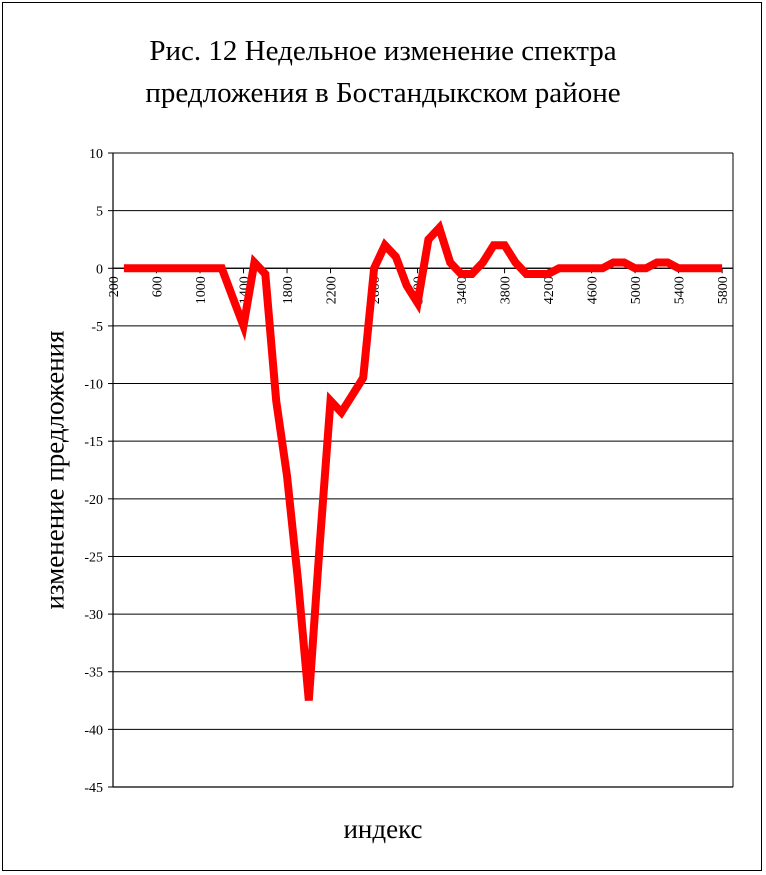  Describe the element at coordinates (506, 290) in the screenshot. I see `x-tick-label: 3800` at that location.